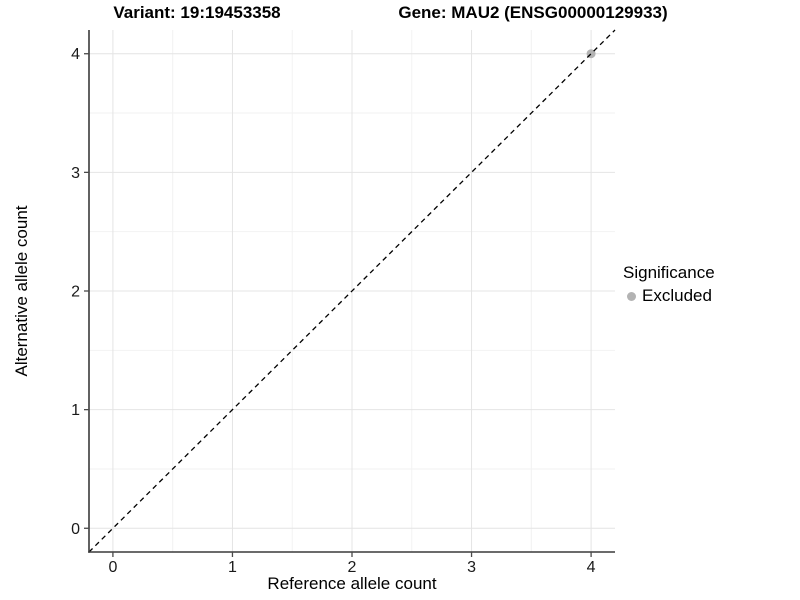 This screenshot has width=800, height=600. What do you see at coordinates (591, 567) in the screenshot?
I see `x-tick-label: 4` at bounding box center [591, 567].